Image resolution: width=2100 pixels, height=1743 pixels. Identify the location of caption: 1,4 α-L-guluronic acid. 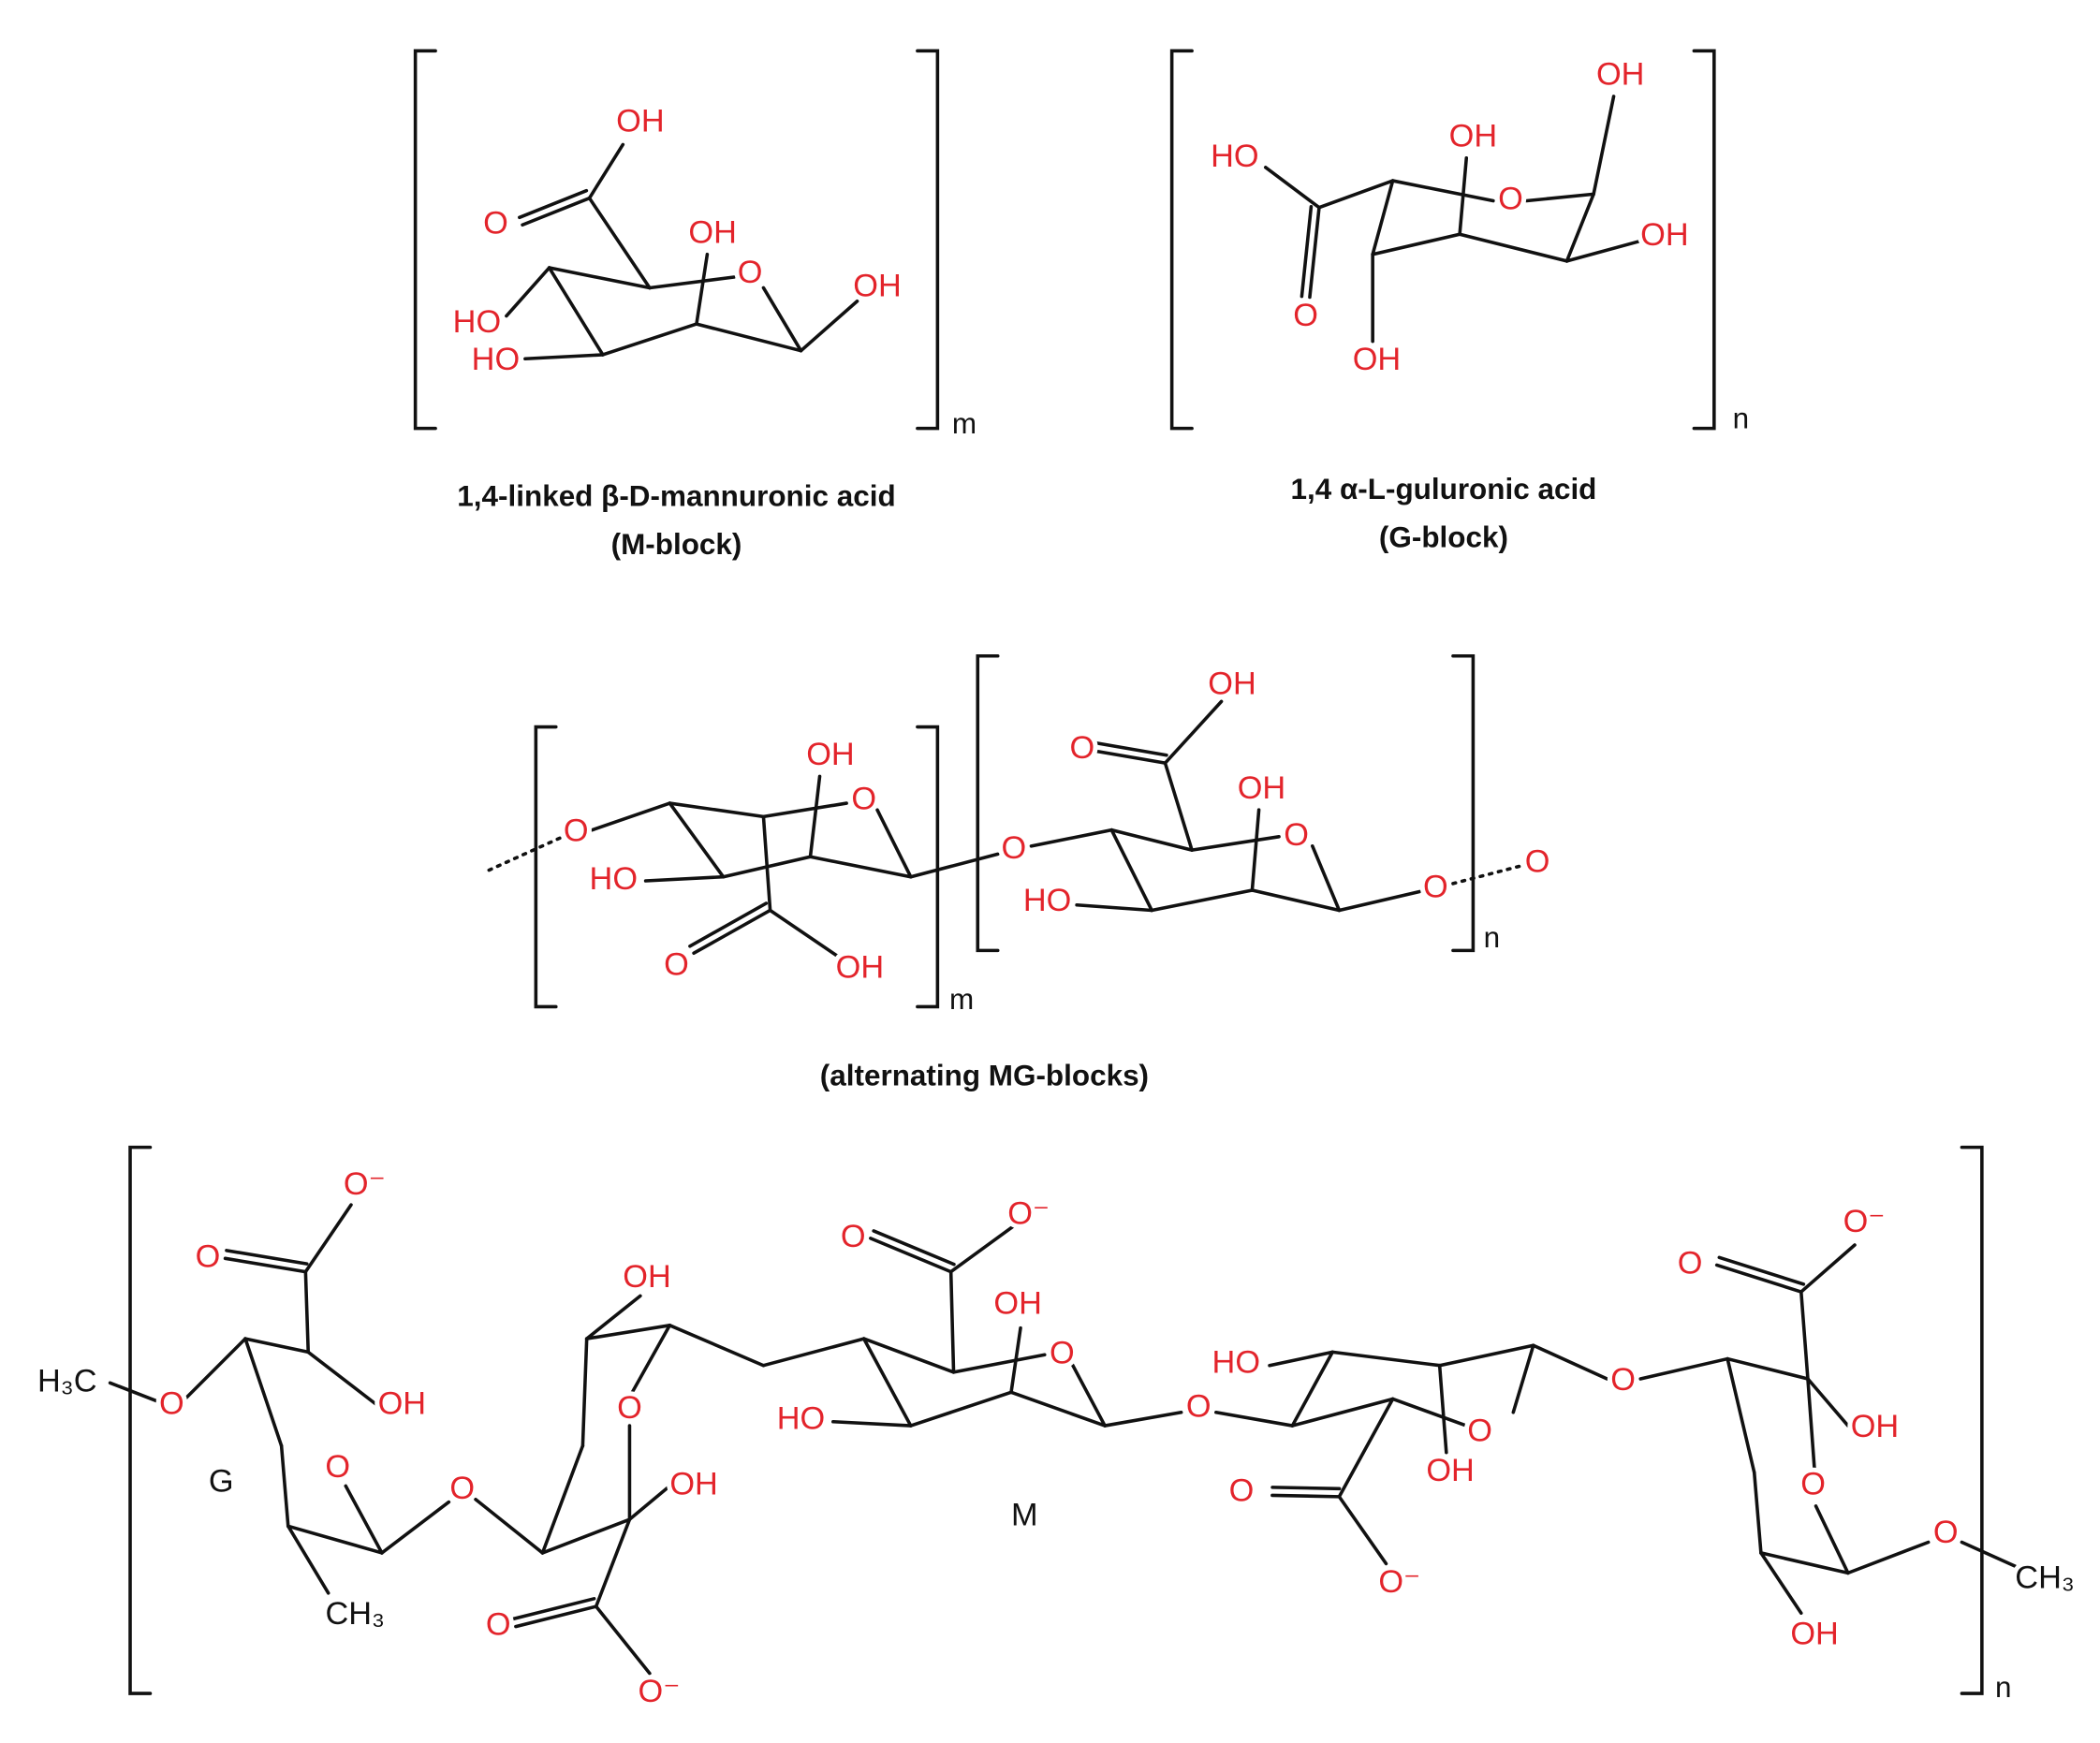
(1443, 489).